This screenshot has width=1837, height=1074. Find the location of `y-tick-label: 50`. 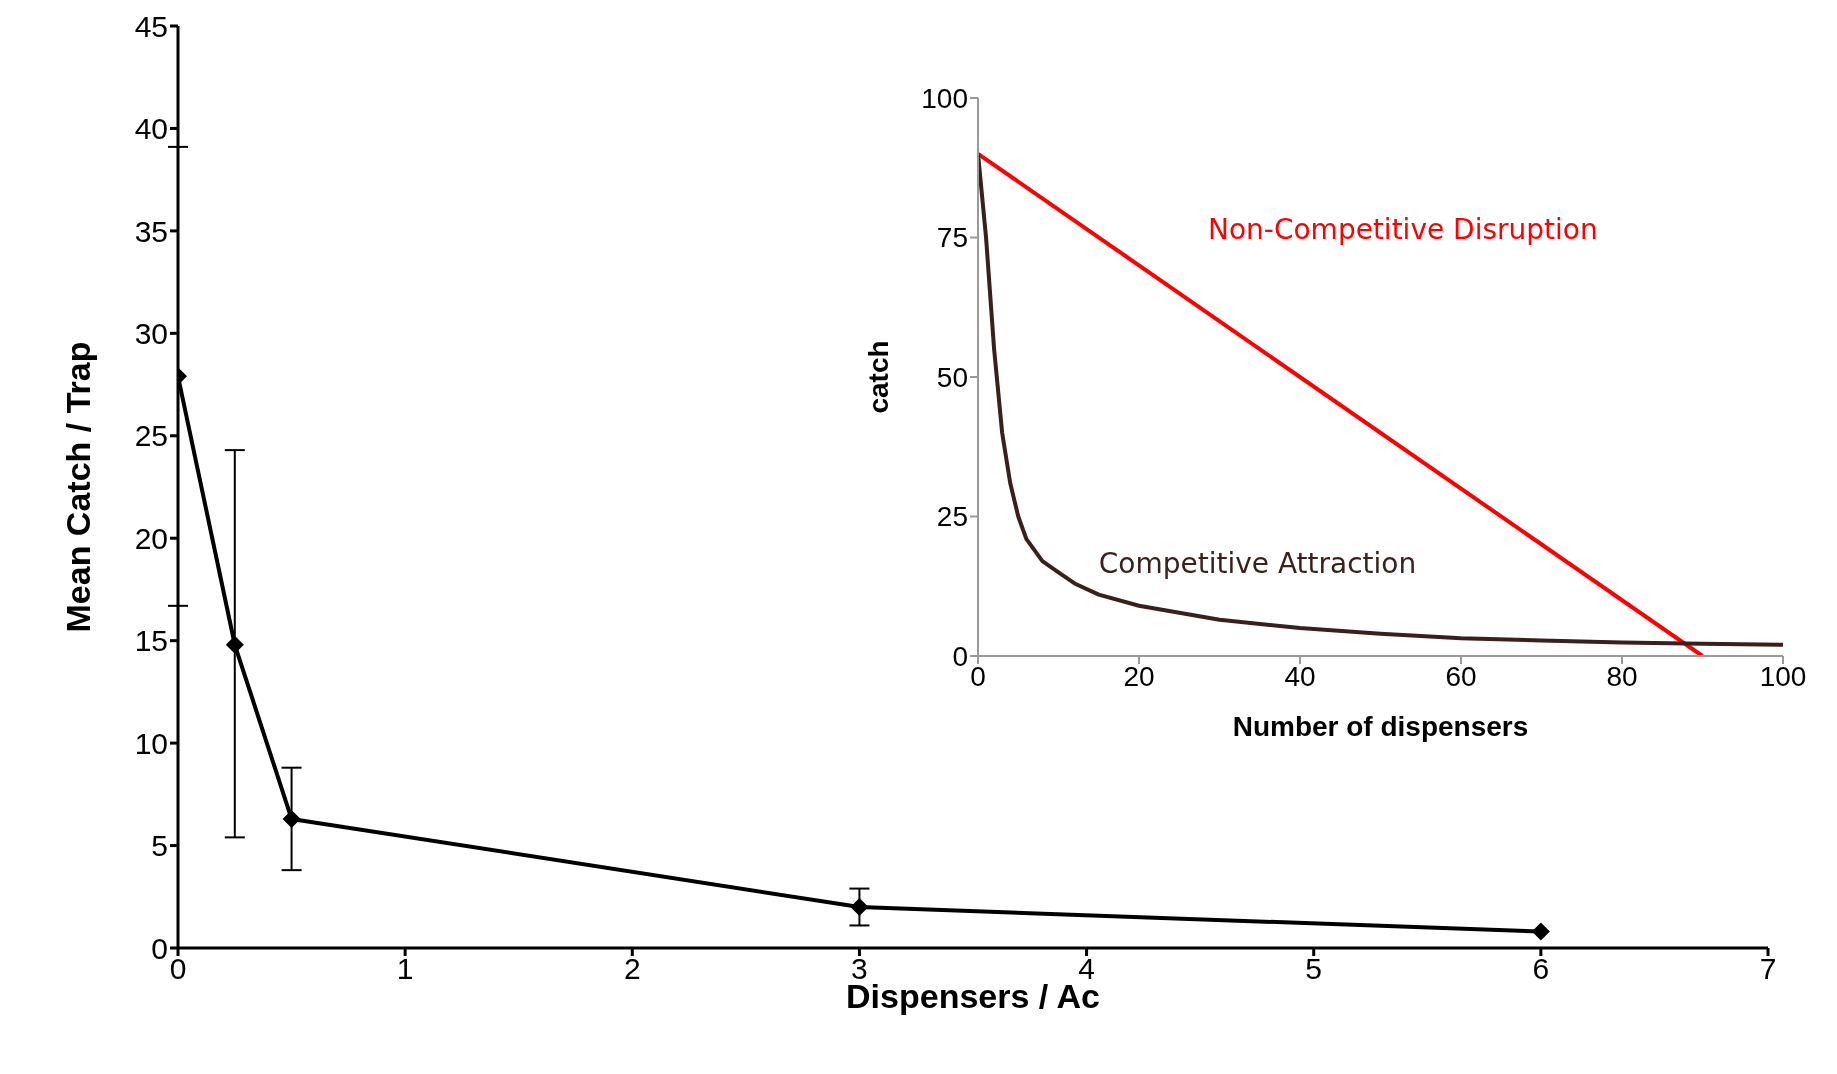

y-tick-label: 50 is located at coordinates (952, 377).